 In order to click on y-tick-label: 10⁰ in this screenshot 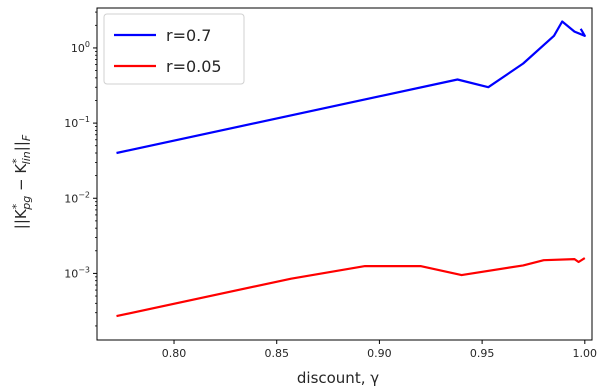, I will do `click(80, 47)`.